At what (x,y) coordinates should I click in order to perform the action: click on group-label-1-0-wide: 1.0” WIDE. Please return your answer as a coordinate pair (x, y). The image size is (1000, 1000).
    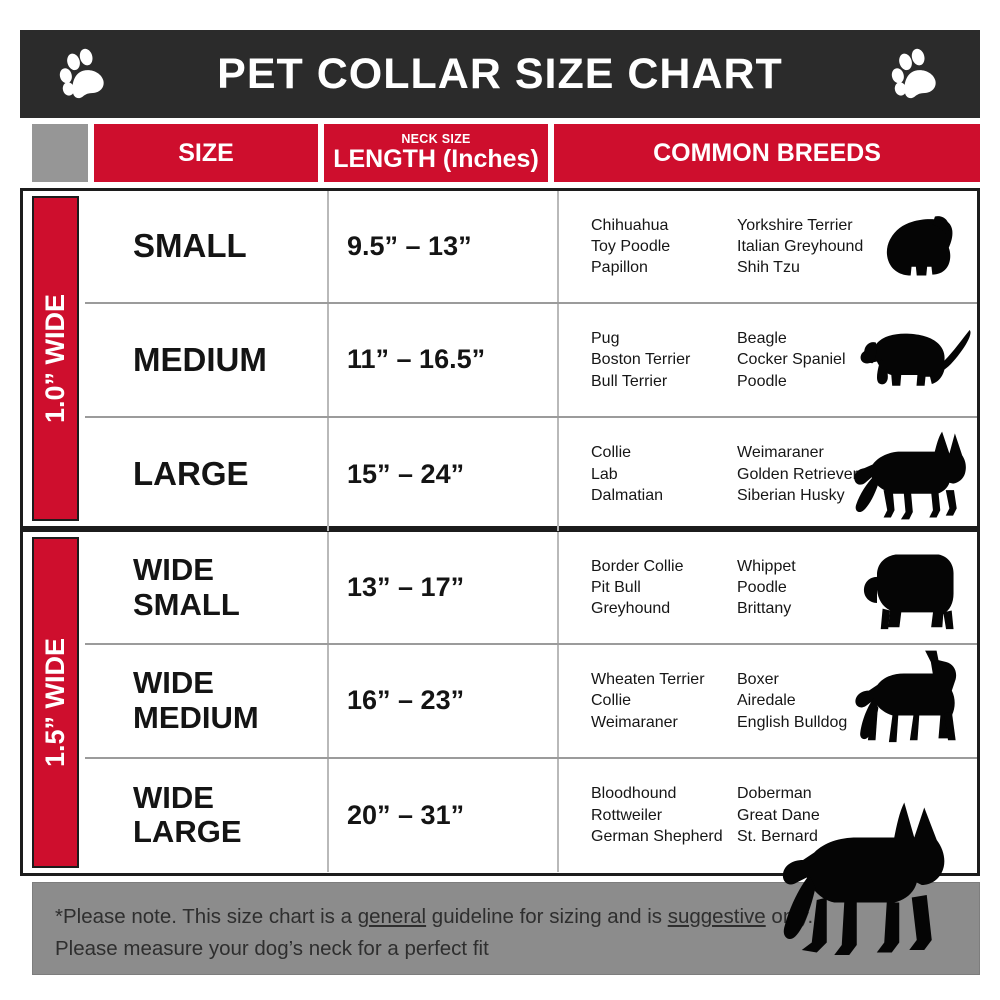
    Looking at the image, I should click on (55, 358).